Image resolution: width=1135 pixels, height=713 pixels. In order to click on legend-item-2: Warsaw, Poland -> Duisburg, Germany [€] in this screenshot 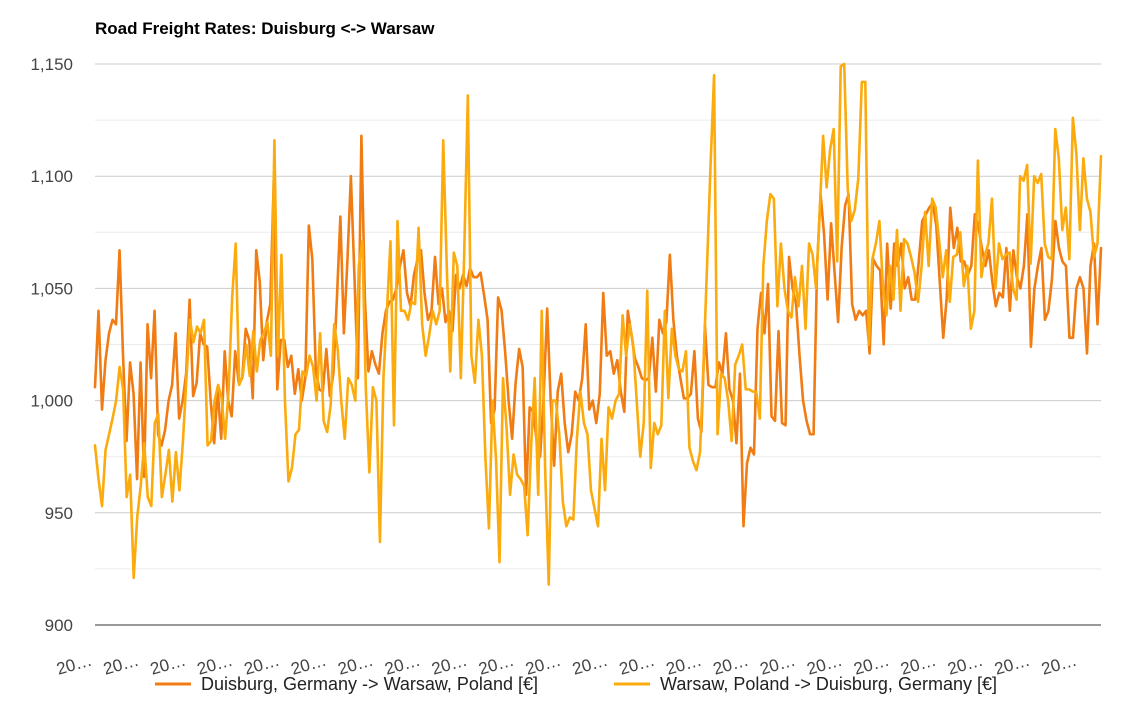, I will do `click(805, 684)`.